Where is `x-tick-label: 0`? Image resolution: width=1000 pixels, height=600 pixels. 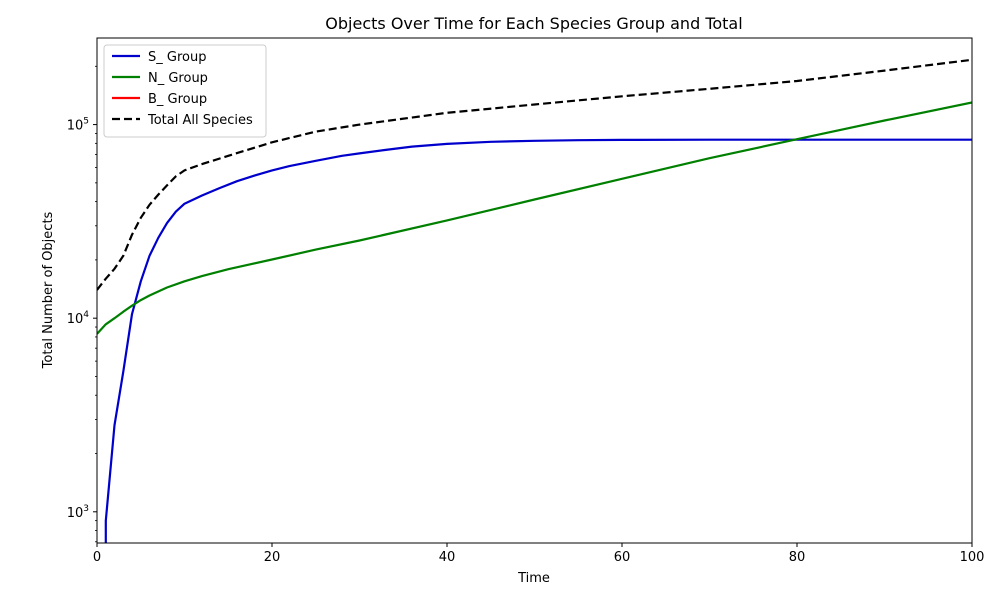
x-tick-label: 0 is located at coordinates (97, 557).